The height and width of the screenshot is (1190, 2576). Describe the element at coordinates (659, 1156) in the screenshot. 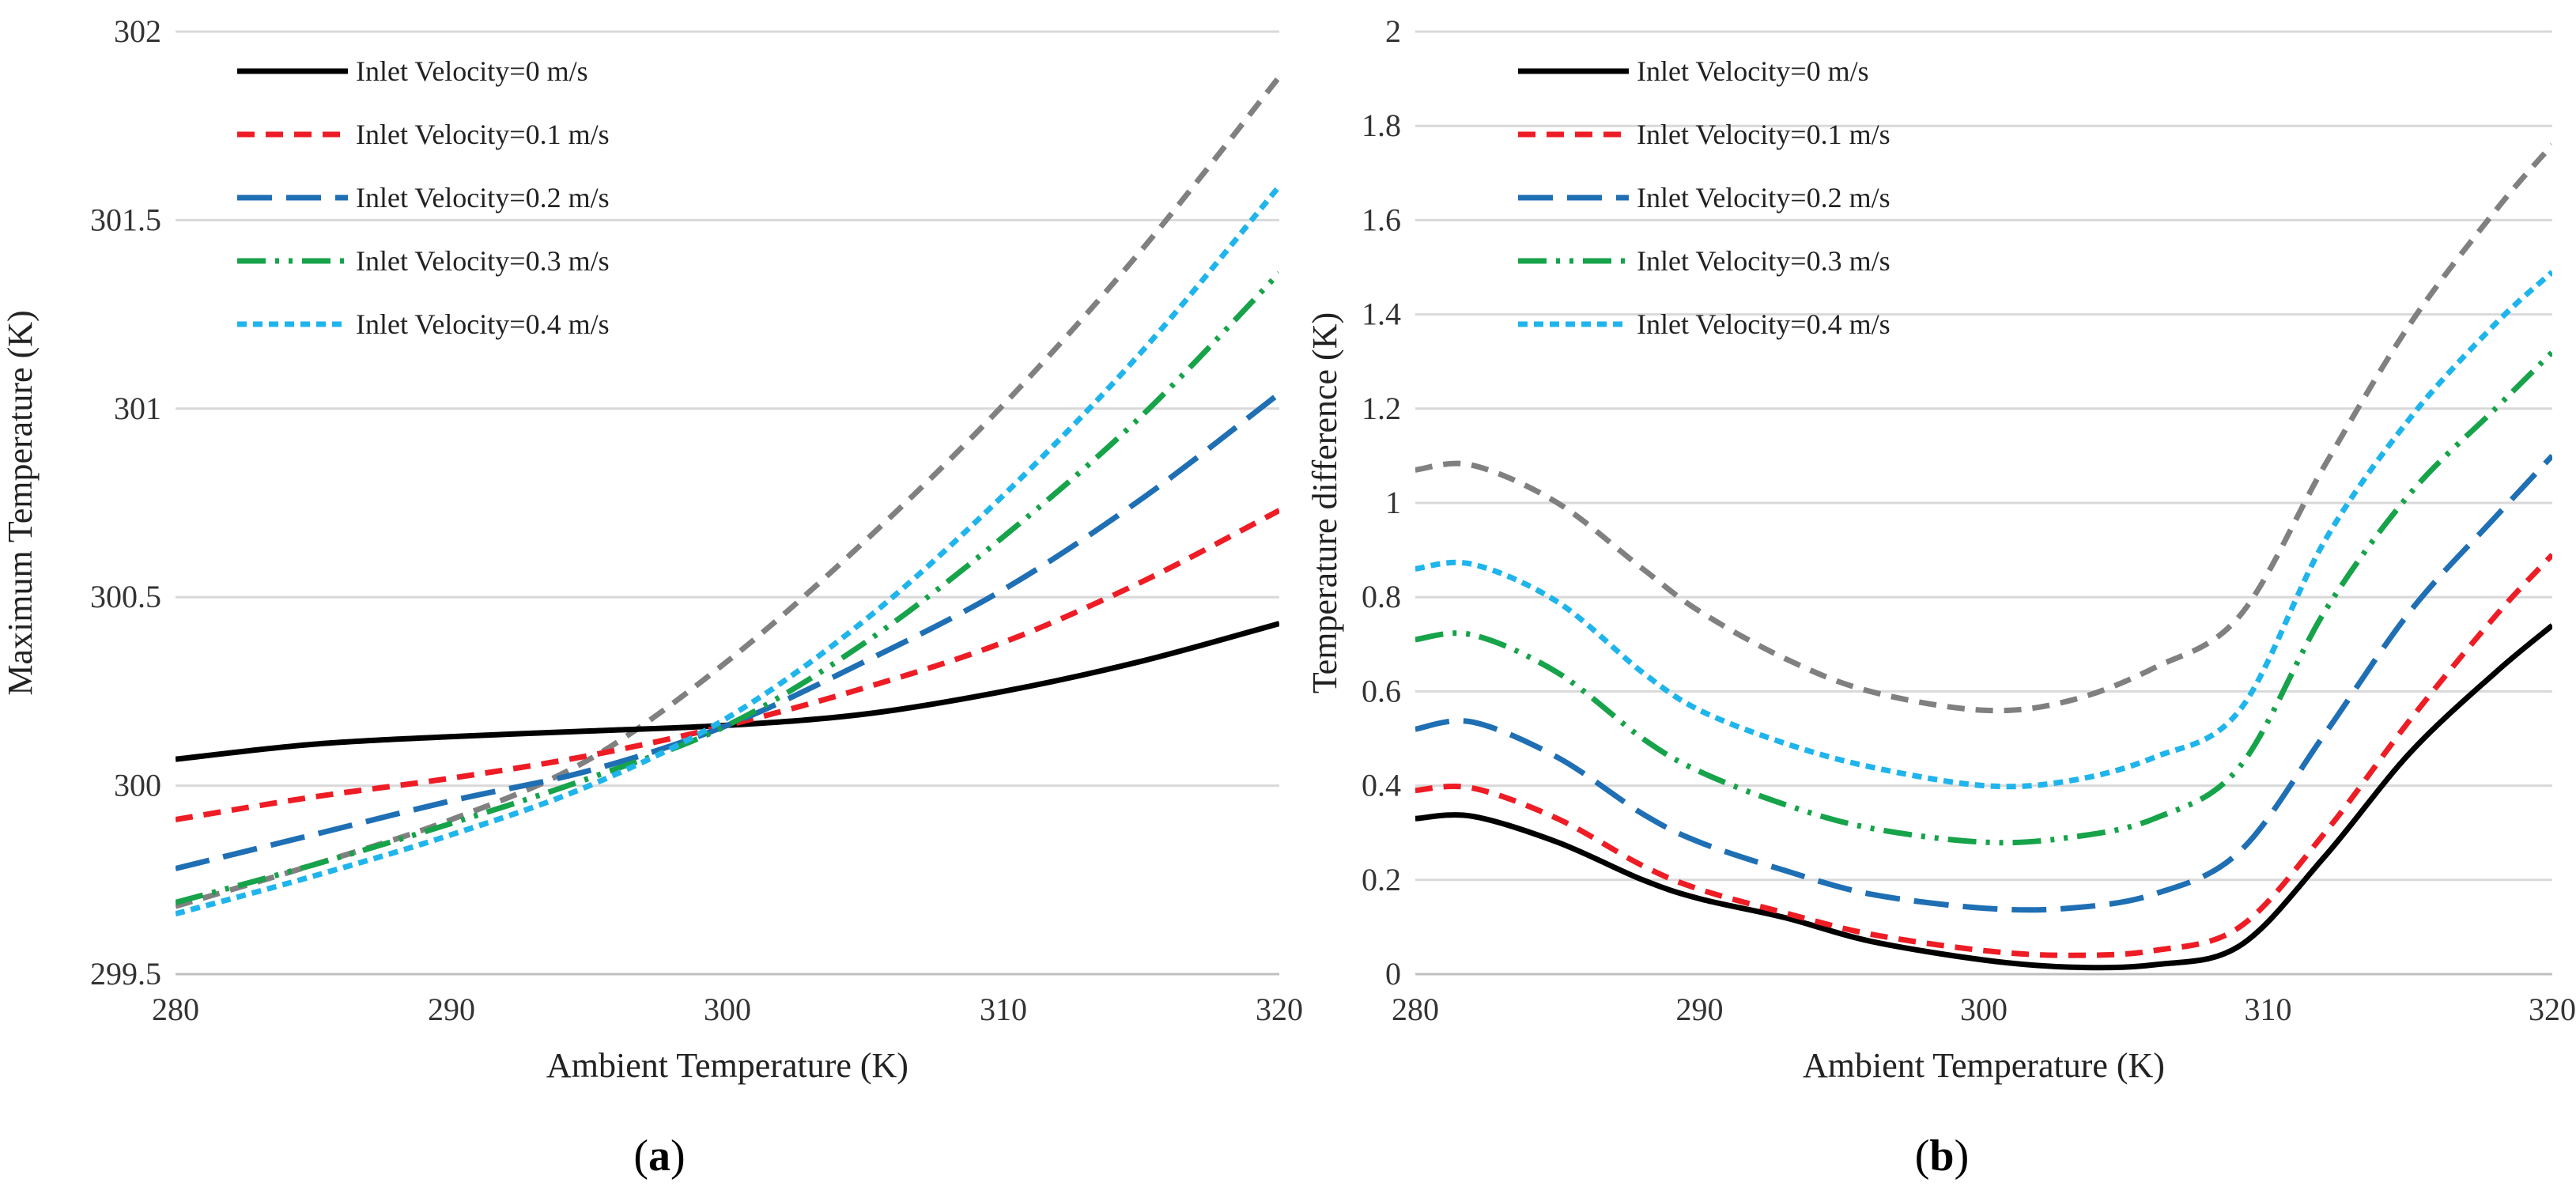

I see `panel-label-a: (a)` at that location.